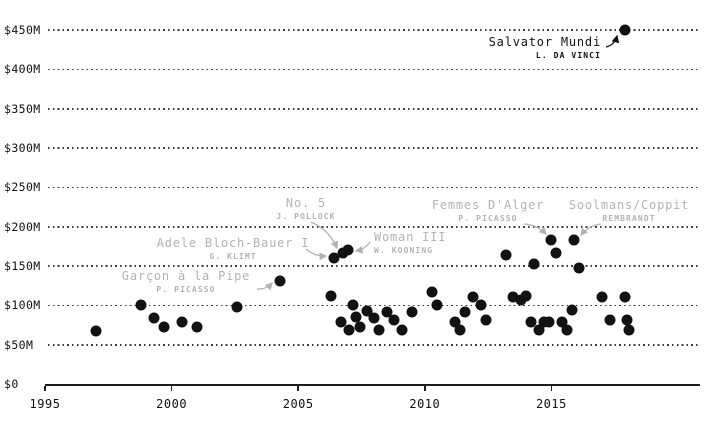 The width and height of the screenshot is (705, 421). Describe the element at coordinates (22, 266) in the screenshot. I see `y-axis-tick-label: $150M` at that location.